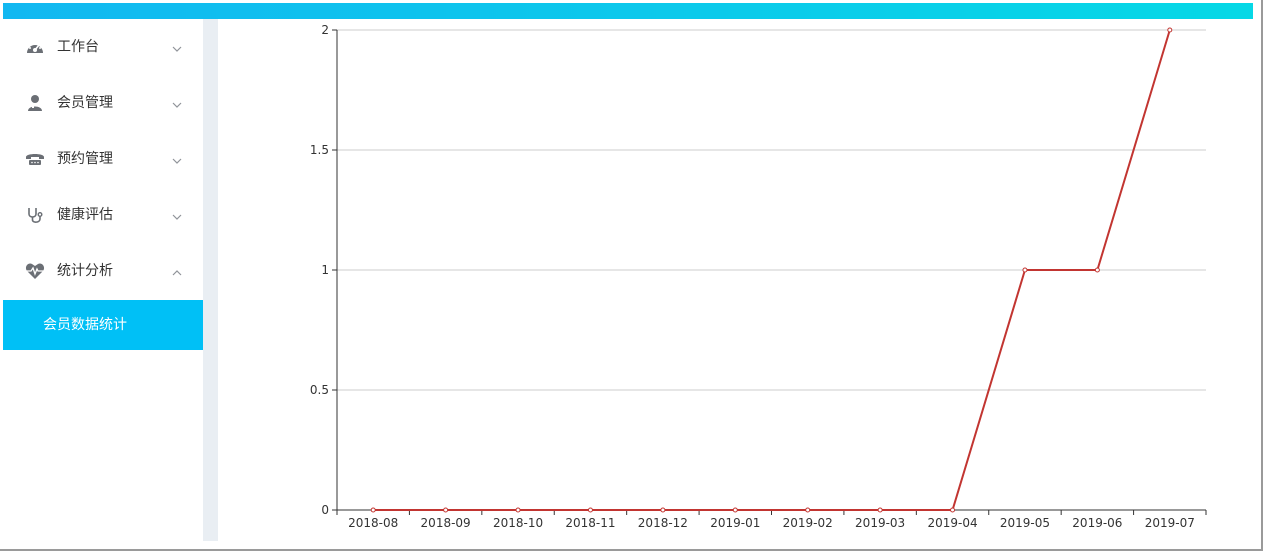 The image size is (1265, 553). What do you see at coordinates (325, 510) in the screenshot?
I see `y-tick-label: 0` at bounding box center [325, 510].